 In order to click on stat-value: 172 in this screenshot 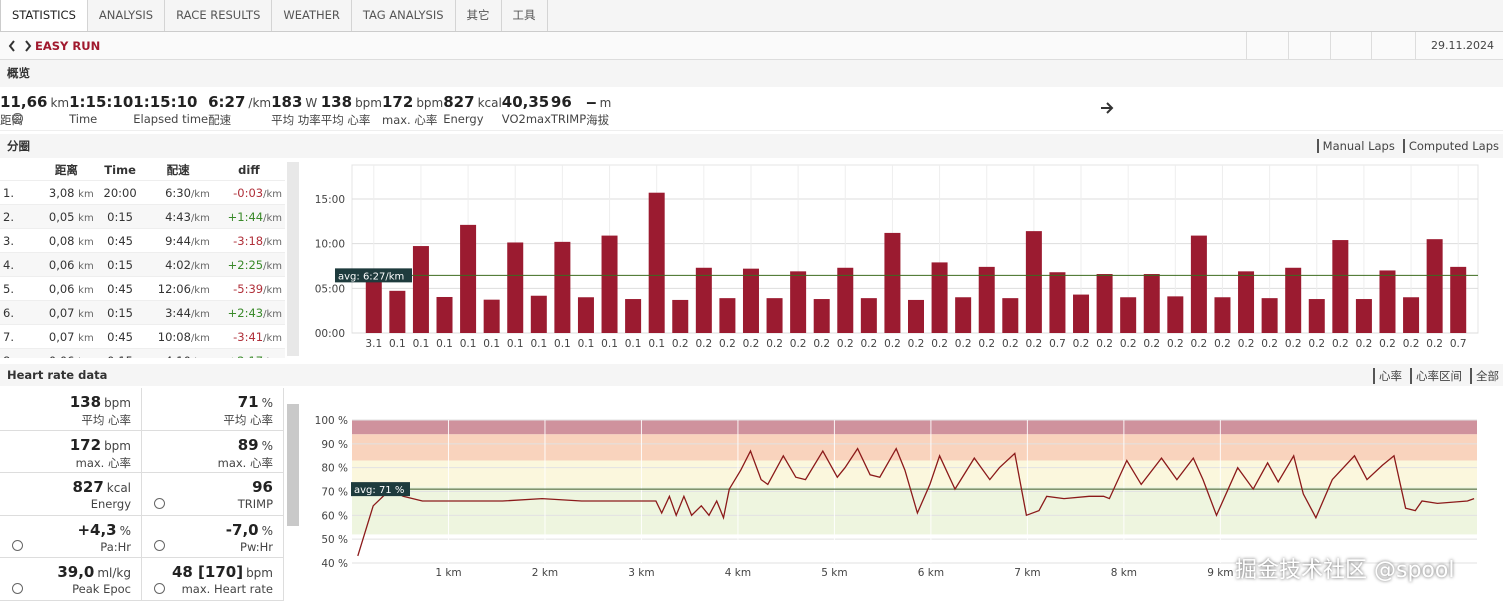, I will do `click(398, 102)`.